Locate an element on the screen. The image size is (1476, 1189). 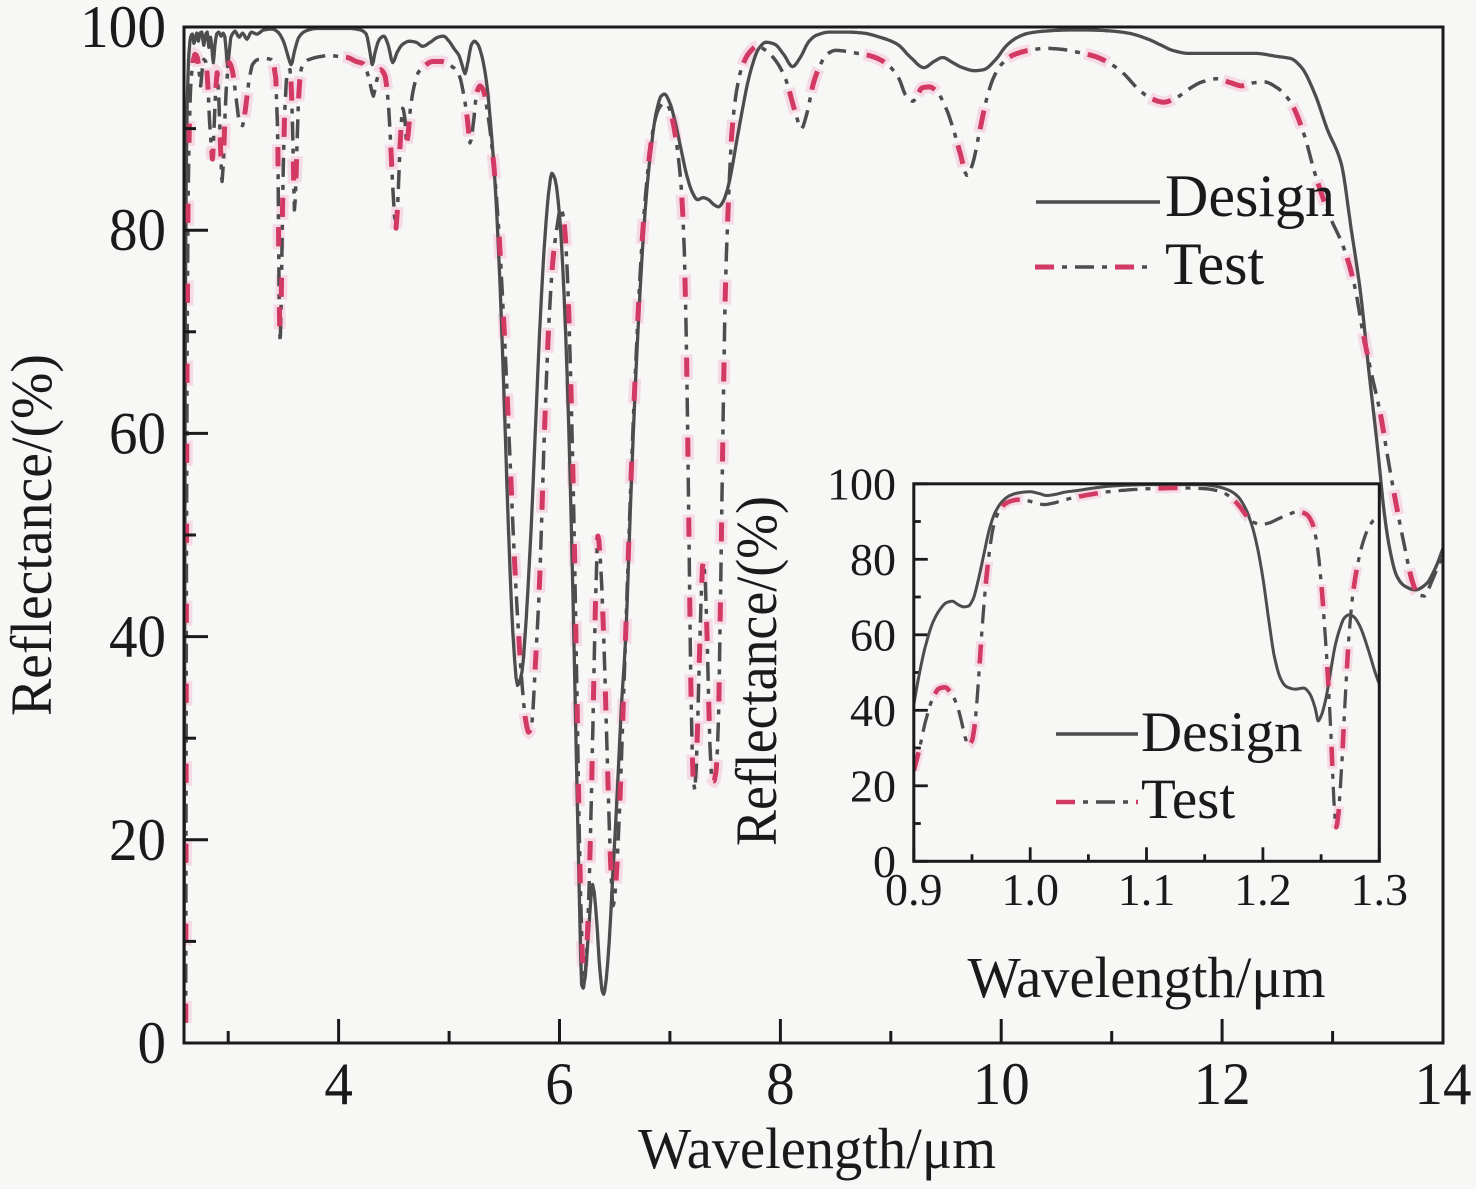
svg-text: 1.0 is located at coordinates (1030, 889).